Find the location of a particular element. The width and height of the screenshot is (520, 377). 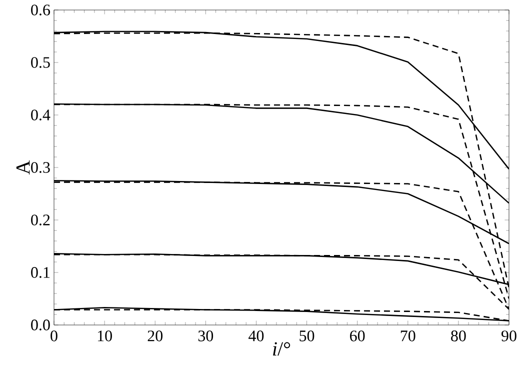

x-axis-title: i/° is located at coordinates (281, 349).